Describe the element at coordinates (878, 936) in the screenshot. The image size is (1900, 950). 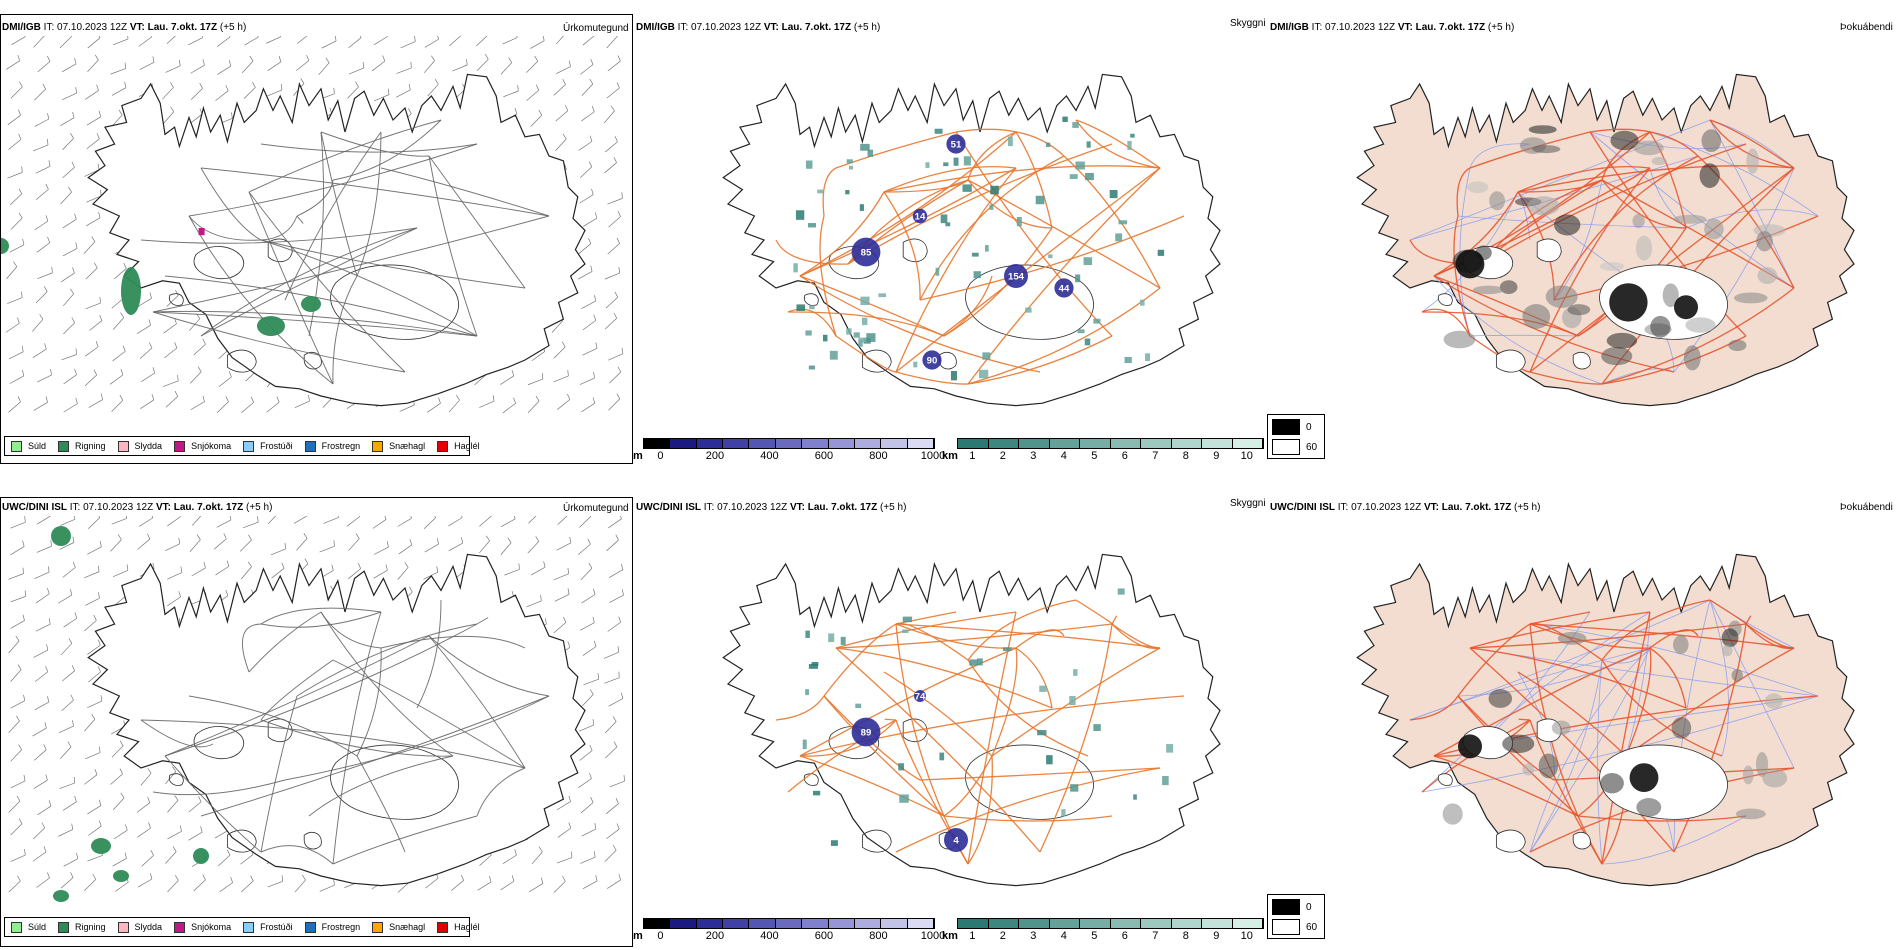
I see `colorbar-tick-label: 800` at that location.